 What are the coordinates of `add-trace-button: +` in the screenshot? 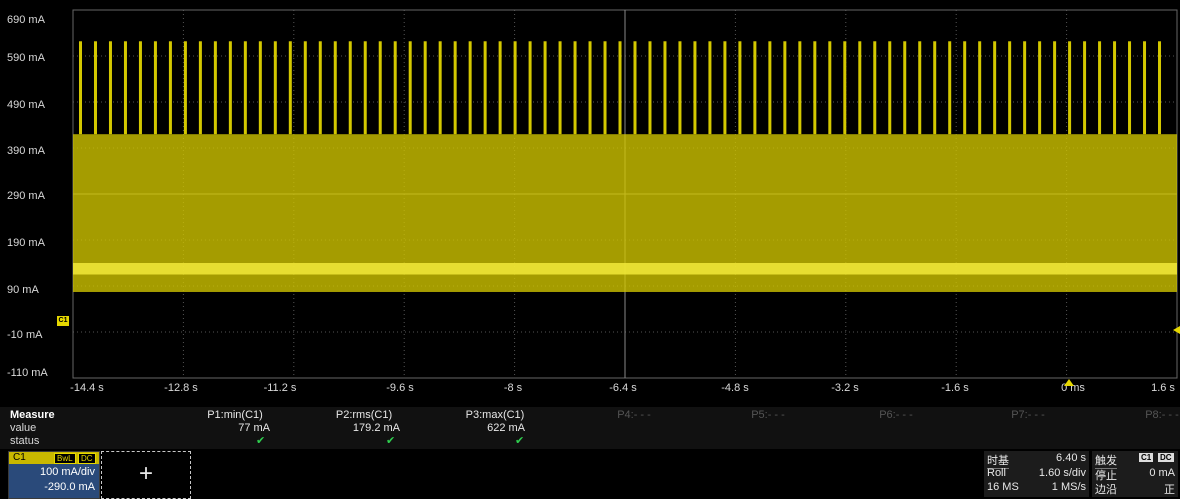 It's located at (146, 475).